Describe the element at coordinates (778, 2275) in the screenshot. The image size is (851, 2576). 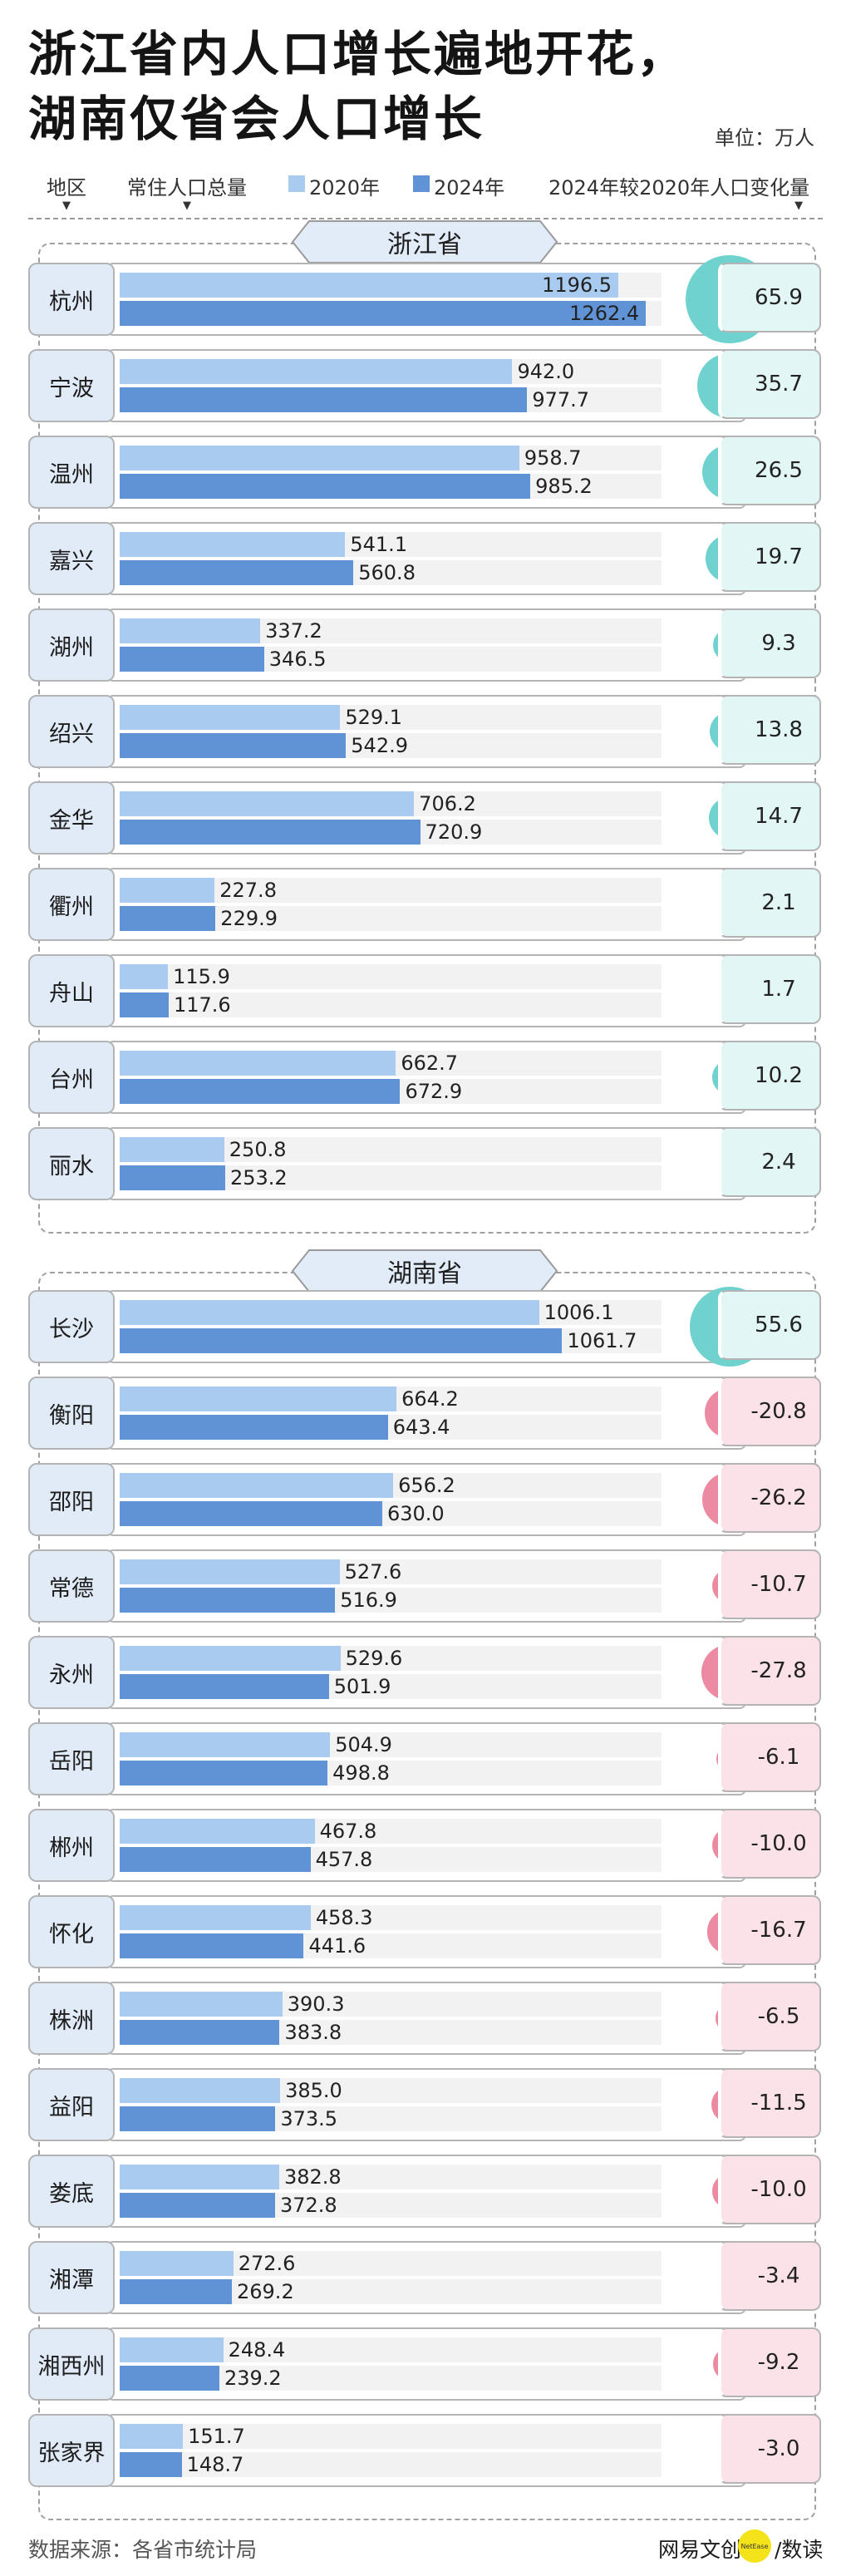
I see `change-value: -3.4` at that location.